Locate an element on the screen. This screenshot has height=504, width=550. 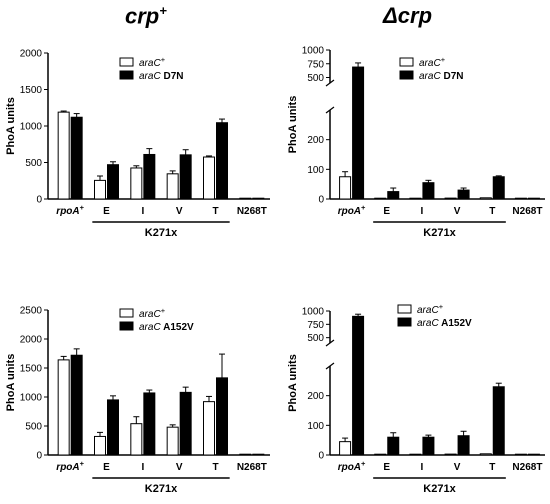
panel-d-legend-label: araC A152V is located at coordinates (444, 323).